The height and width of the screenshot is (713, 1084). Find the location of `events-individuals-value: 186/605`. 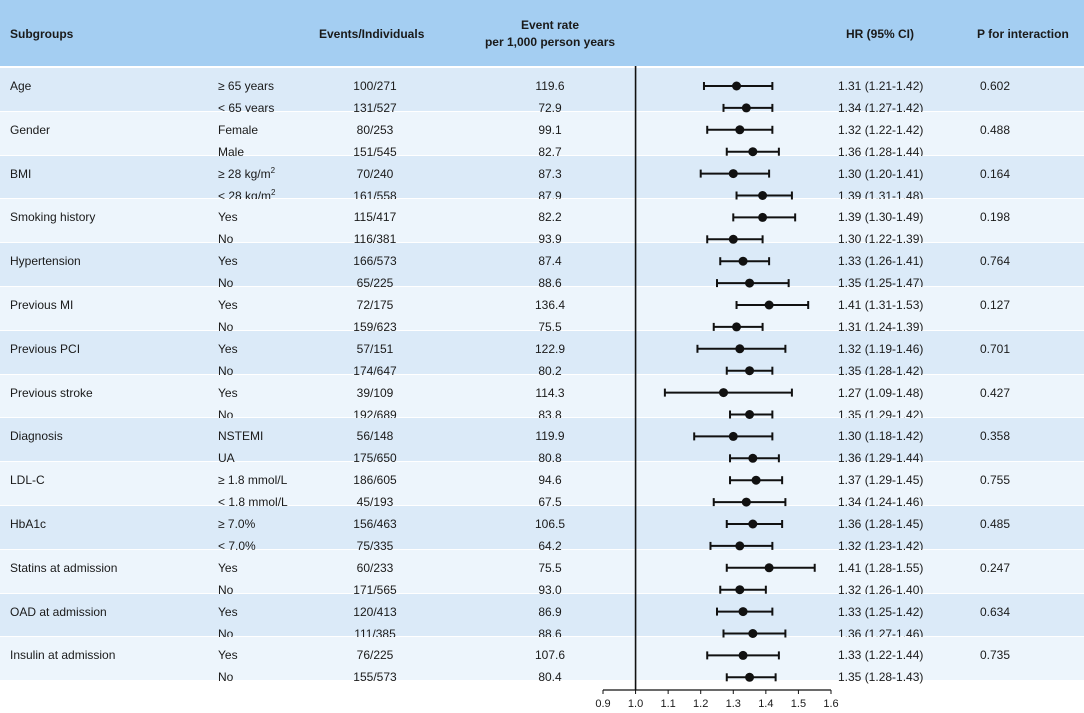

events-individuals-value: 186/605 is located at coordinates (375, 480).